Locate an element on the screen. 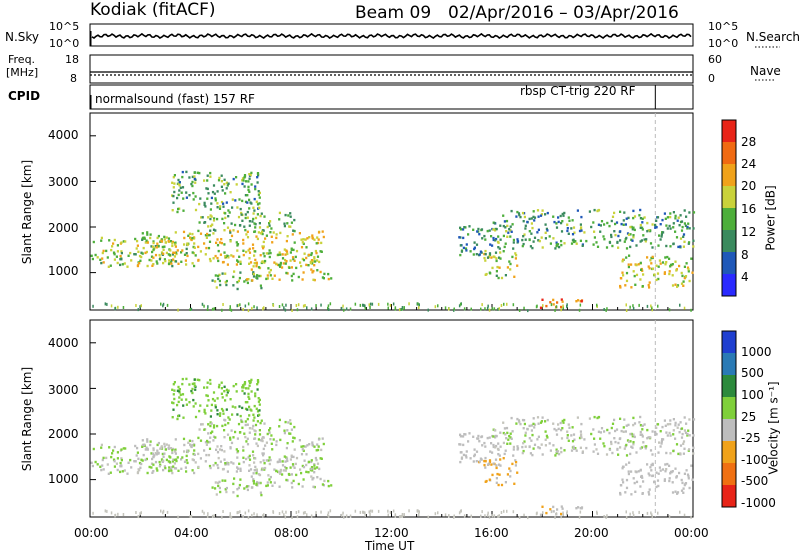 The width and height of the screenshot is (800, 554). power-ytick-1000: 1000 is located at coordinates (63, 271).